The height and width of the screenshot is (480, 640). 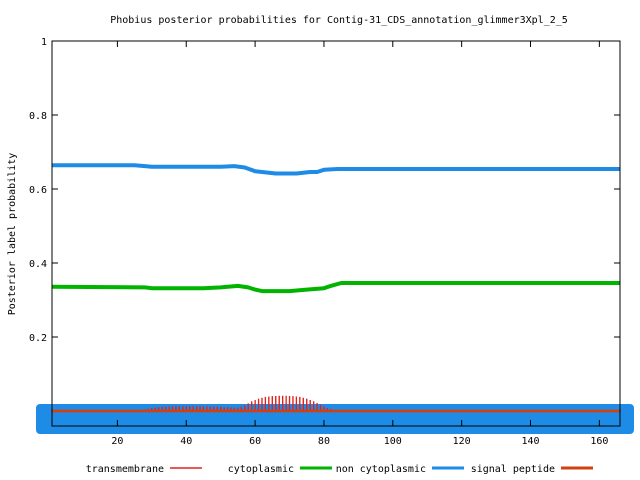 What do you see at coordinates (393, 441) in the screenshot?
I see `x-tick-label: 100` at bounding box center [393, 441].